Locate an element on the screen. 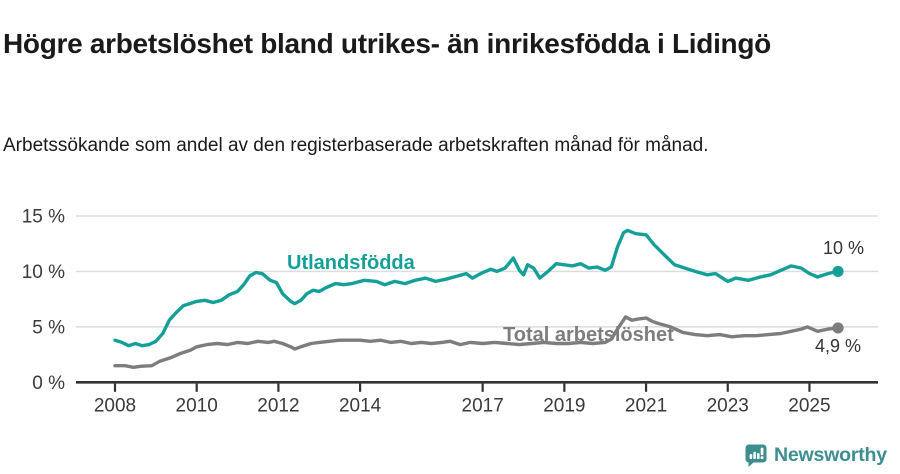 Image resolution: width=900 pixels, height=474 pixels. x-axis-tick-label: 2025 is located at coordinates (809, 405).